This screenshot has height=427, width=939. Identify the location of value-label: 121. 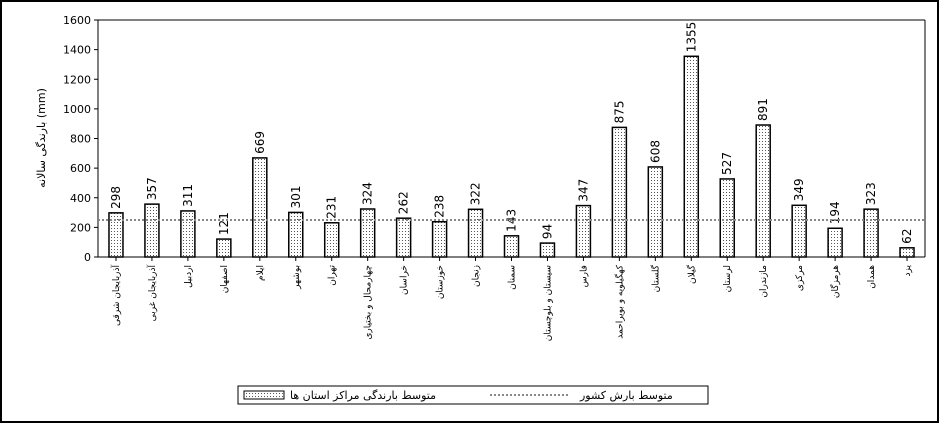
(224, 223).